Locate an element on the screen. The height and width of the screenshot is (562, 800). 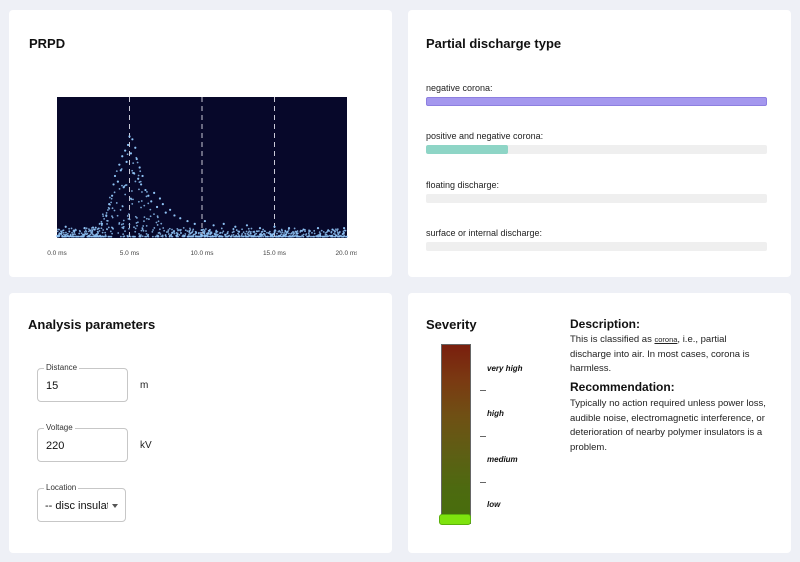
distance-input: Distance 15 is located at coordinates (82, 382).